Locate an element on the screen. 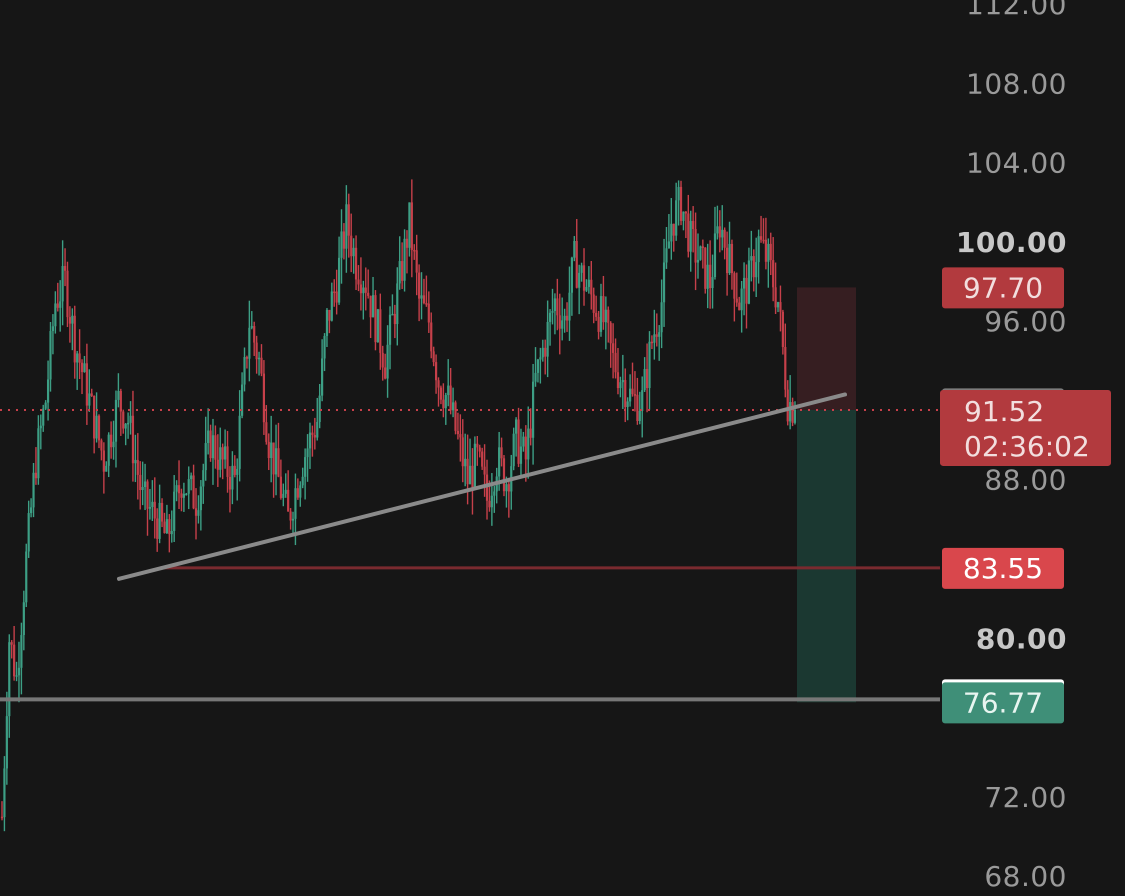 This screenshot has width=1125, height=896. price-tag-support: 83.55 is located at coordinates (1003, 568).